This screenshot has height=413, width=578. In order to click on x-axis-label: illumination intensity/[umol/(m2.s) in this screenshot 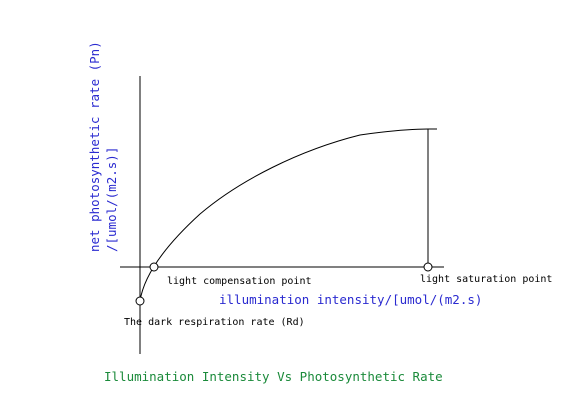, I will do `click(350, 299)`.